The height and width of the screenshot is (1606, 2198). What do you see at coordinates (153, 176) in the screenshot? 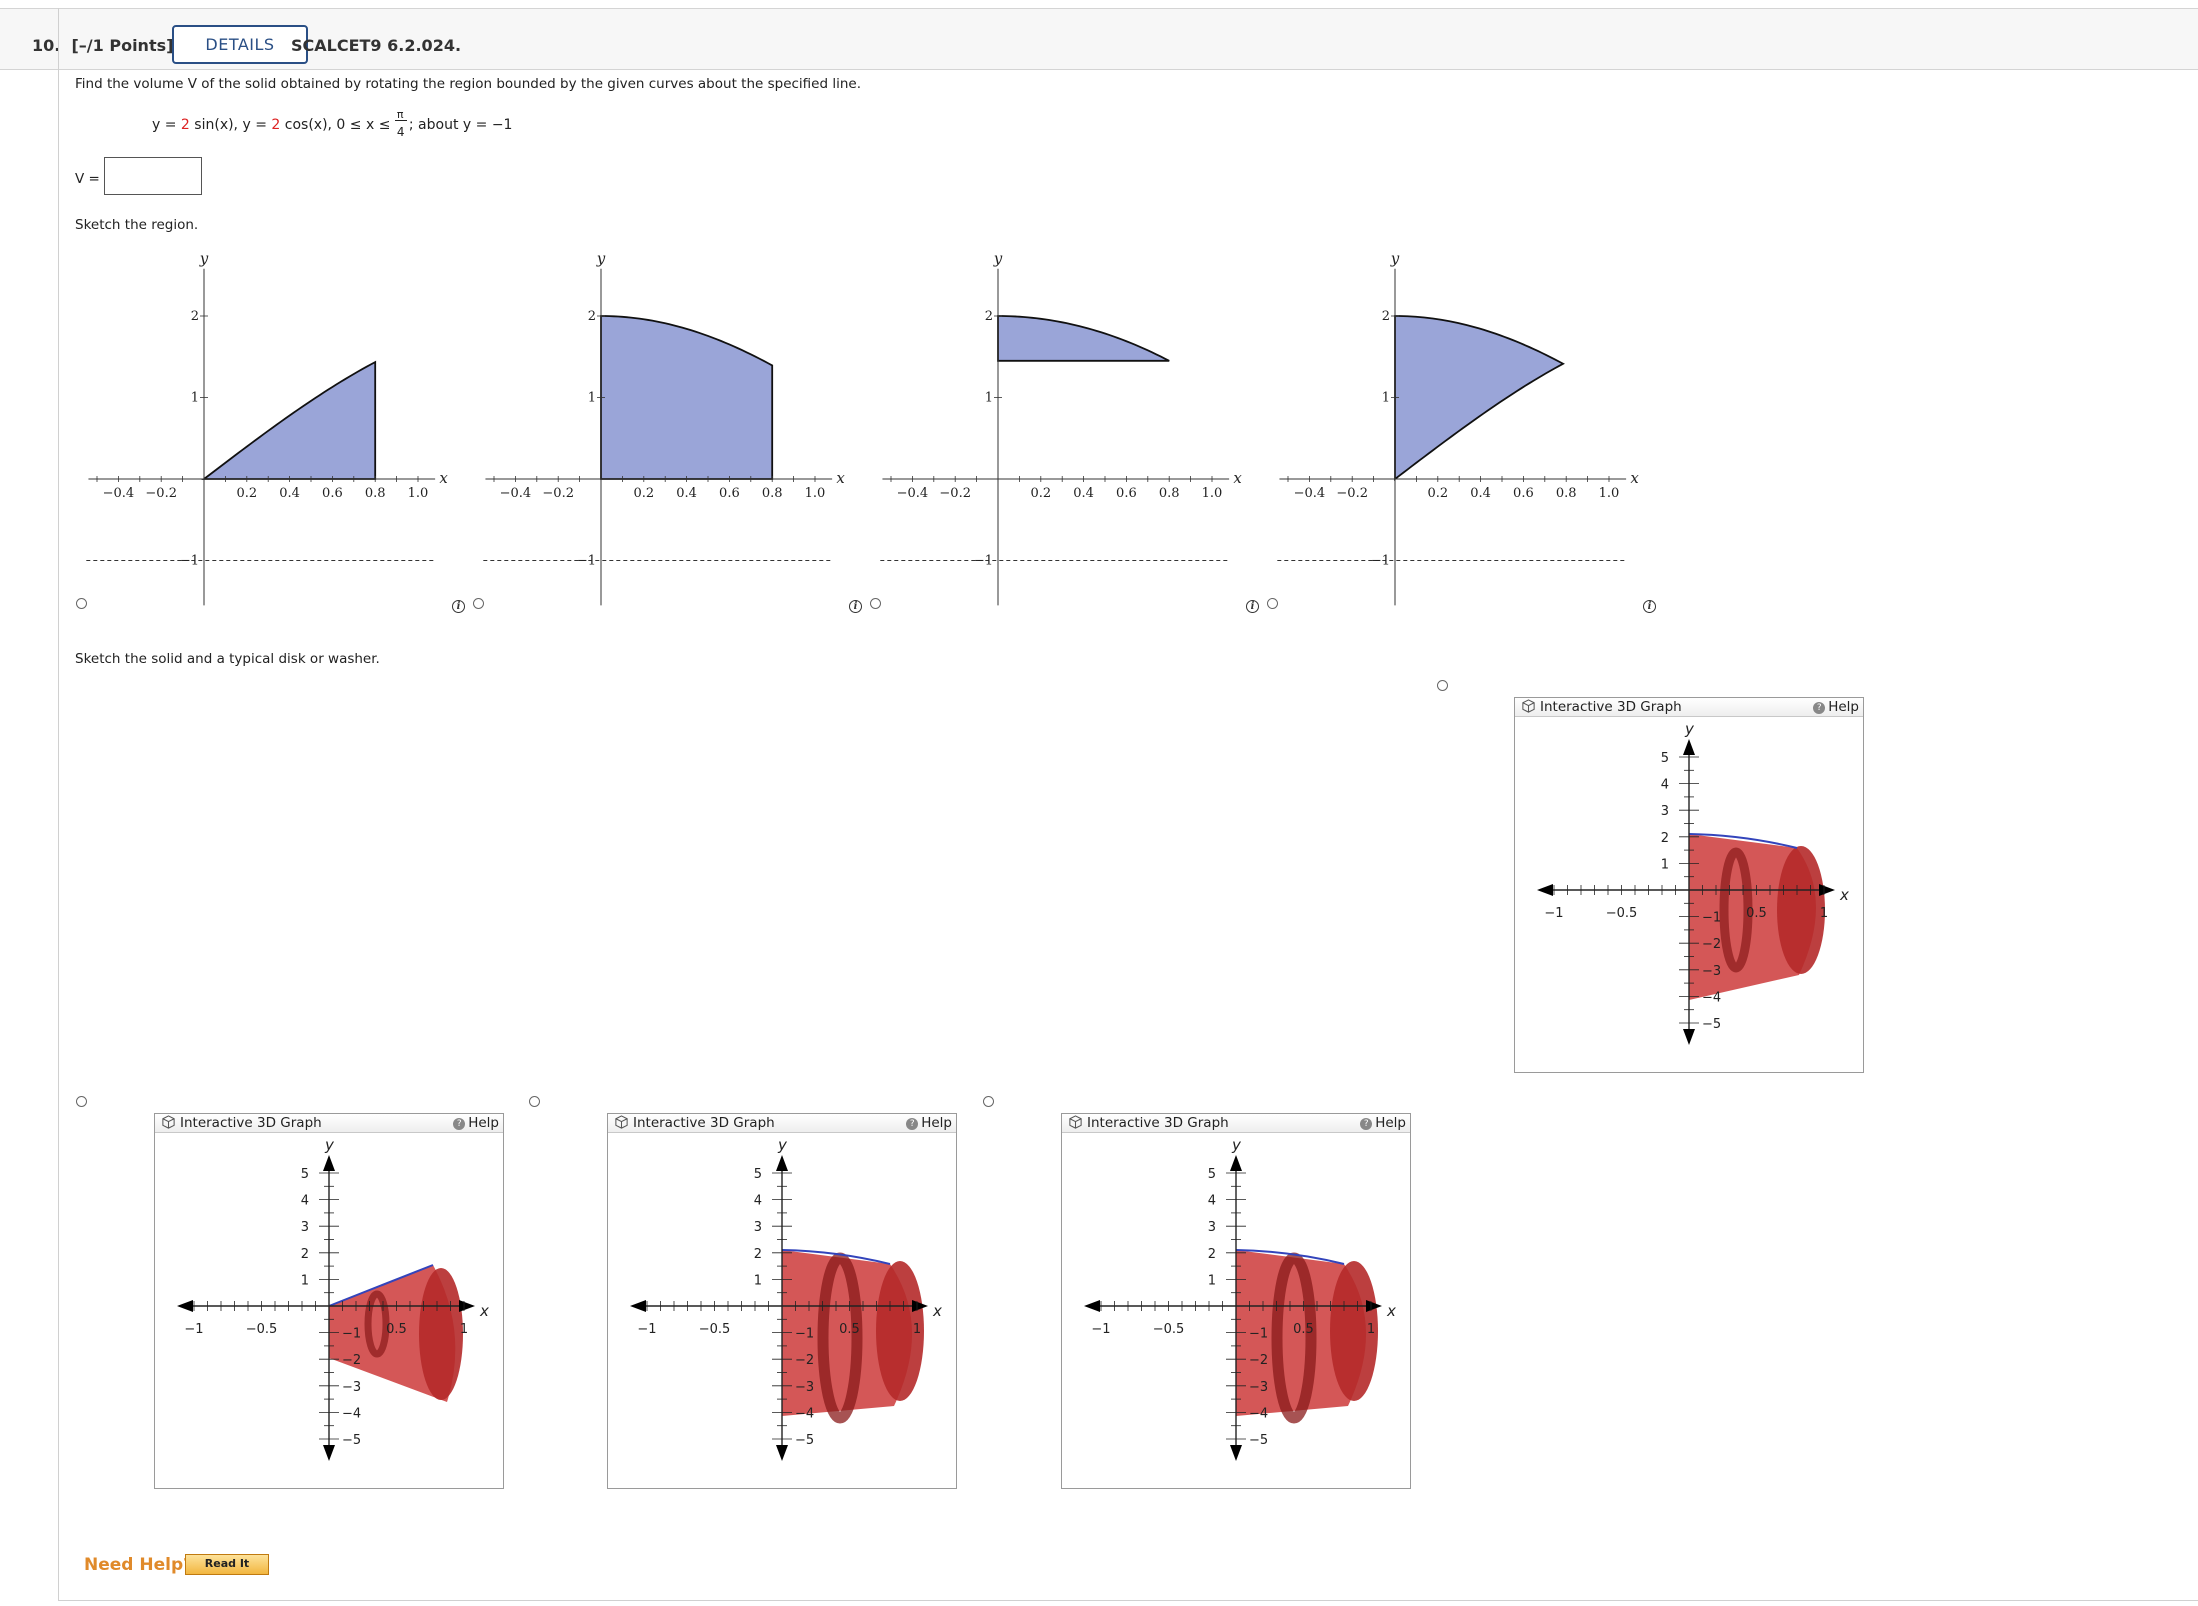
I see `volume-answer-input` at bounding box center [153, 176].